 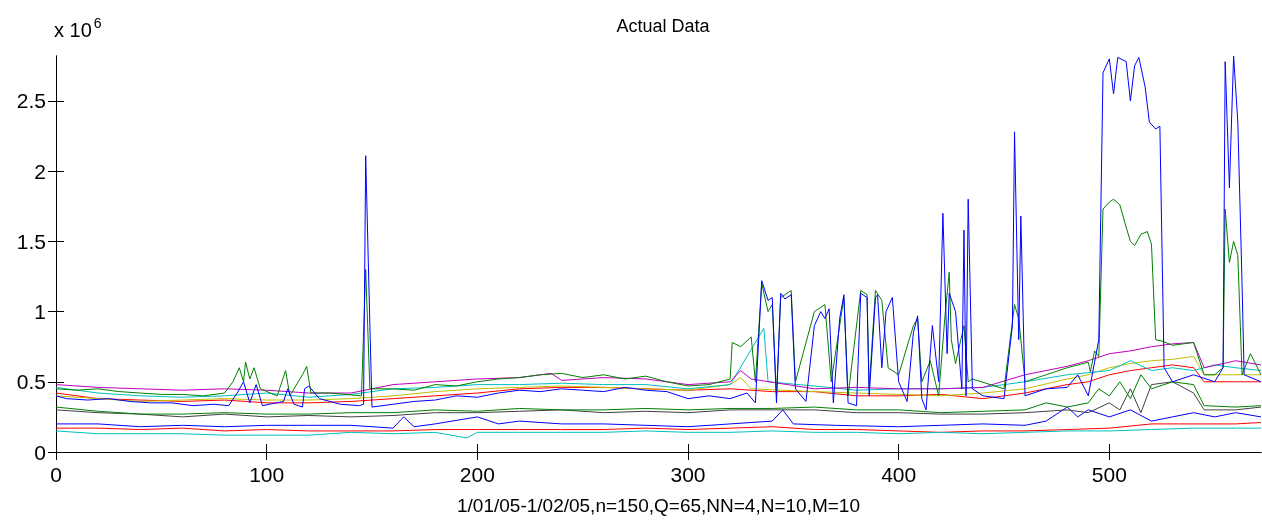 I want to click on y-tick-label: 1.5, so click(x=31, y=241).